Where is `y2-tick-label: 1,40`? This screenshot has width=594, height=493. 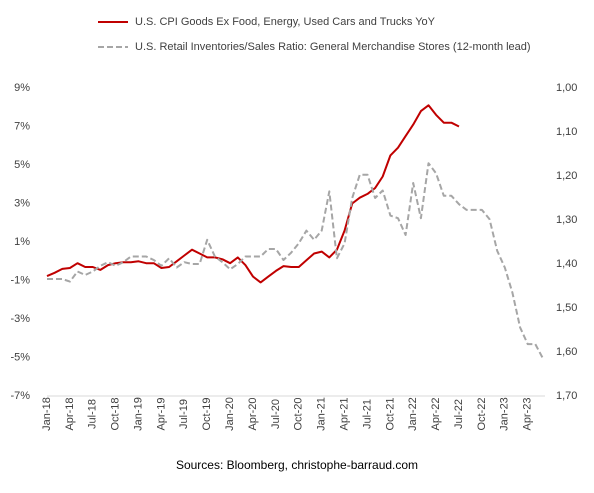 y2-tick-label: 1,40 is located at coordinates (566, 264).